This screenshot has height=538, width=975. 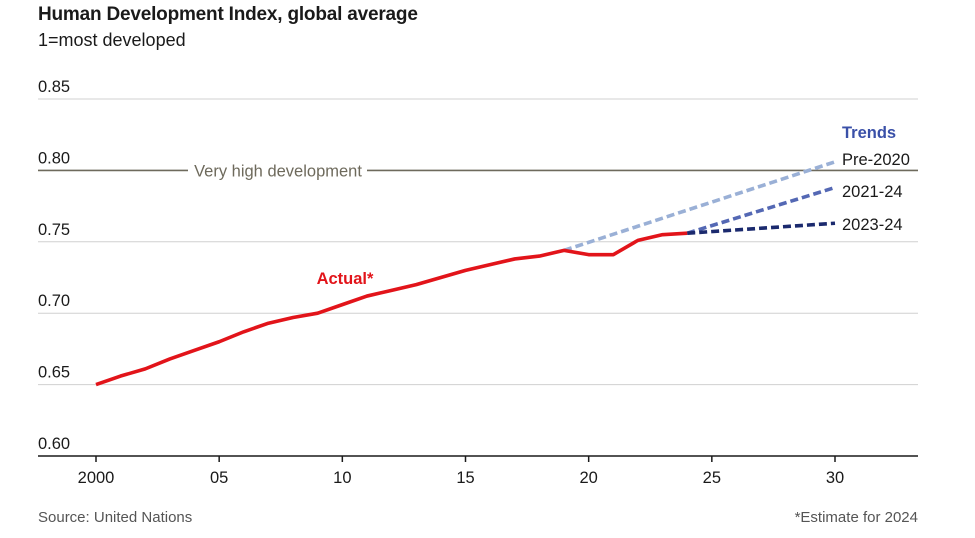 What do you see at coordinates (54, 87) in the screenshot?
I see `y-tick-label: 0.85` at bounding box center [54, 87].